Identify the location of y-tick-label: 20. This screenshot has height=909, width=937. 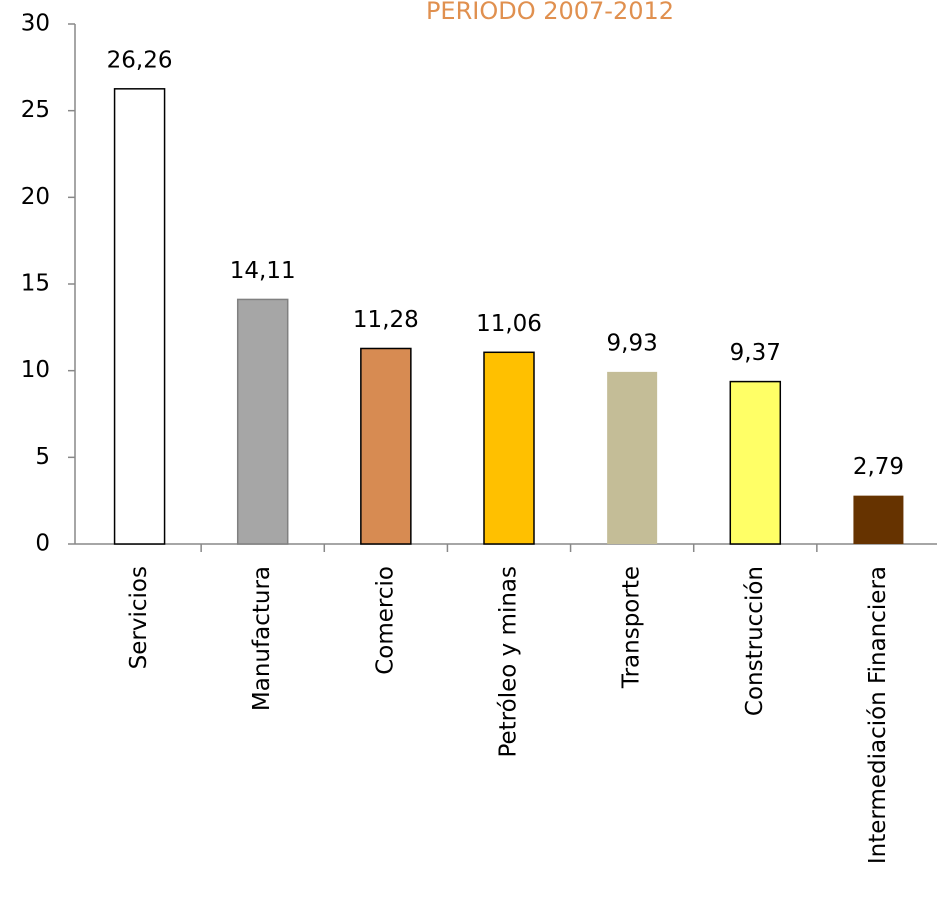
(35, 197).